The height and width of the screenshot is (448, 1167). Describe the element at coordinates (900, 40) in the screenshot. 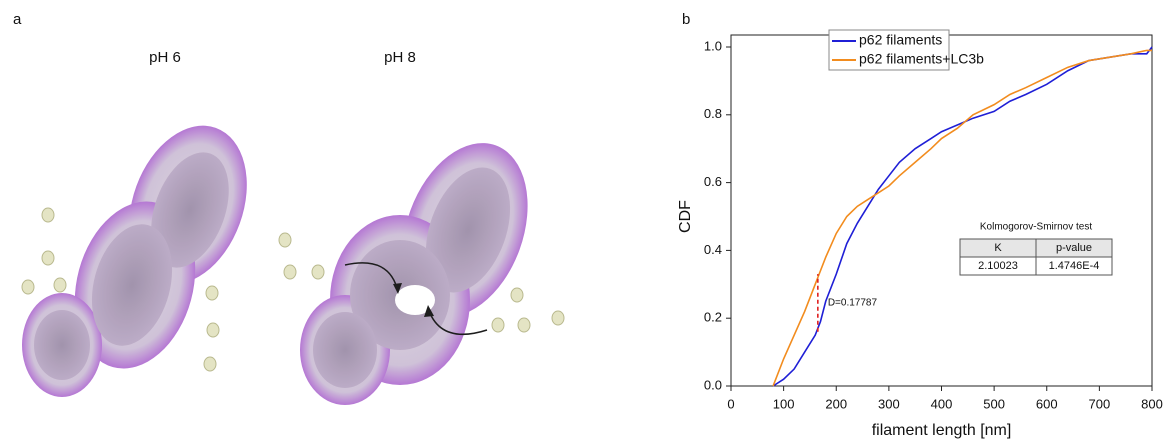

I see `legend-label: p62 filaments` at that location.